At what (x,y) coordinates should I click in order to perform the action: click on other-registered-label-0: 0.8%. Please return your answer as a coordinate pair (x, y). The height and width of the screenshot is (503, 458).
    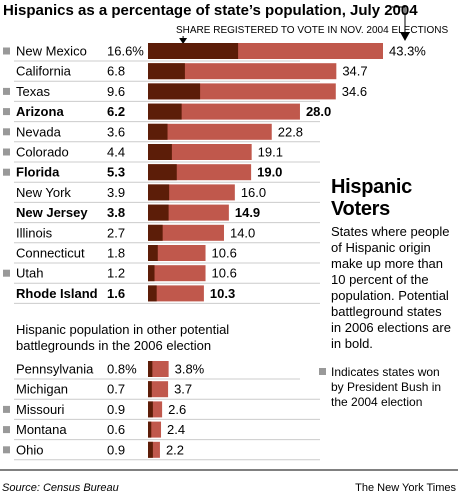
    Looking at the image, I should click on (122, 369).